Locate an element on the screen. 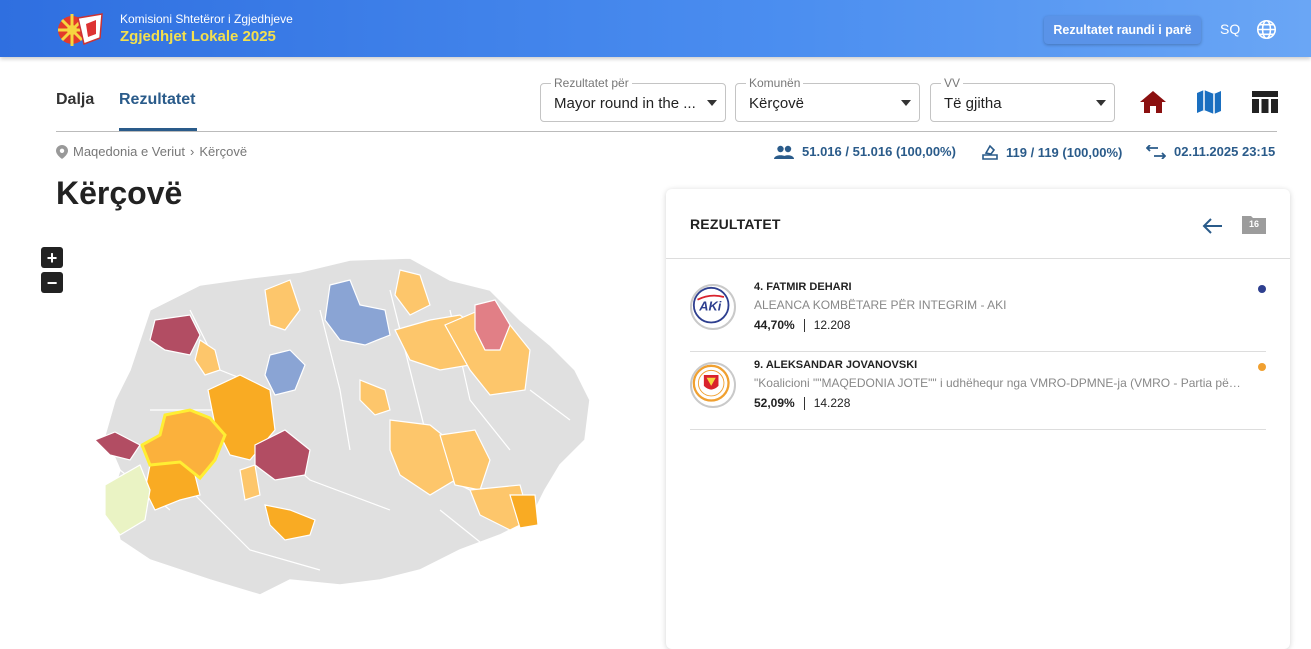 The image size is (1311, 649). globe-icon is located at coordinates (1266, 29).